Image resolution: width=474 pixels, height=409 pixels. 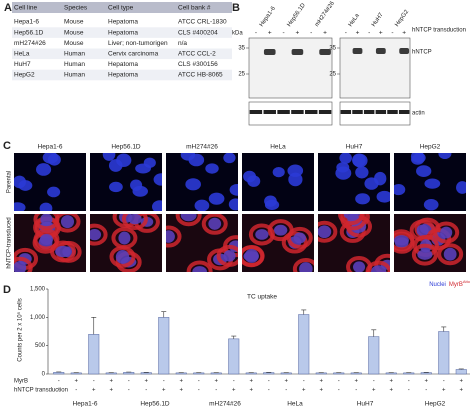 What do you see at coordinates (290, 68) in the screenshot?
I see `blot-box` at bounding box center [290, 68].